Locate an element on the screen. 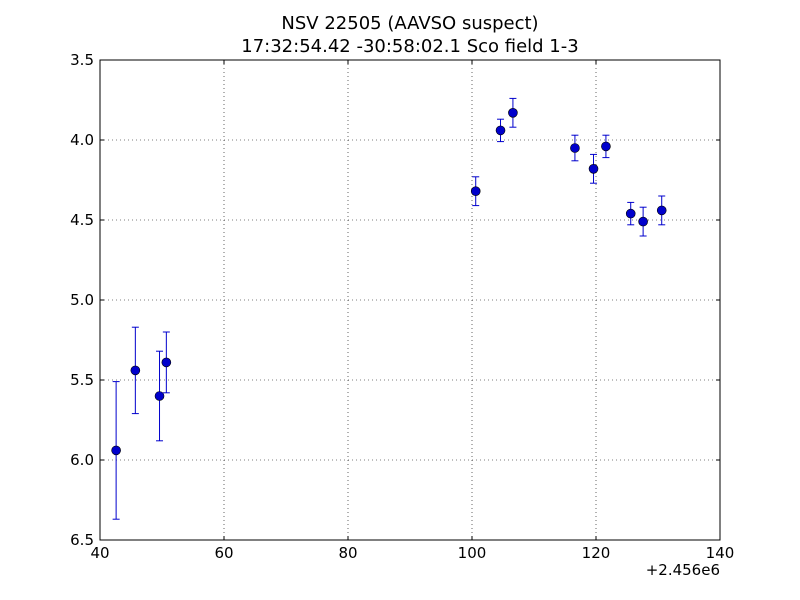 This screenshot has width=800, height=600. y-tick-label: 4.5 is located at coordinates (82, 220).